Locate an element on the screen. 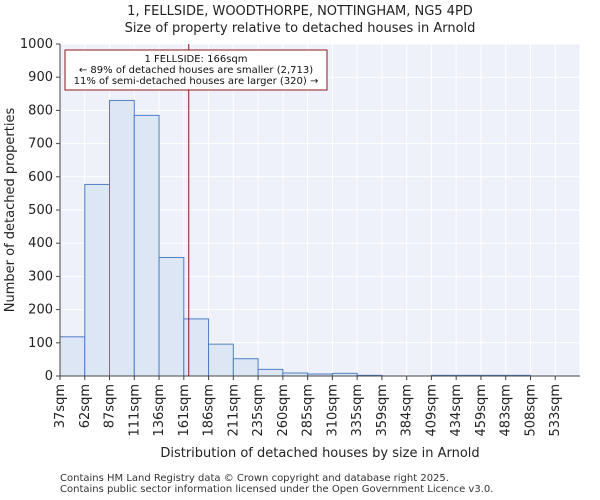 Image resolution: width=600 pixels, height=500 pixels. x-tick-label: 359sqm is located at coordinates (382, 410).